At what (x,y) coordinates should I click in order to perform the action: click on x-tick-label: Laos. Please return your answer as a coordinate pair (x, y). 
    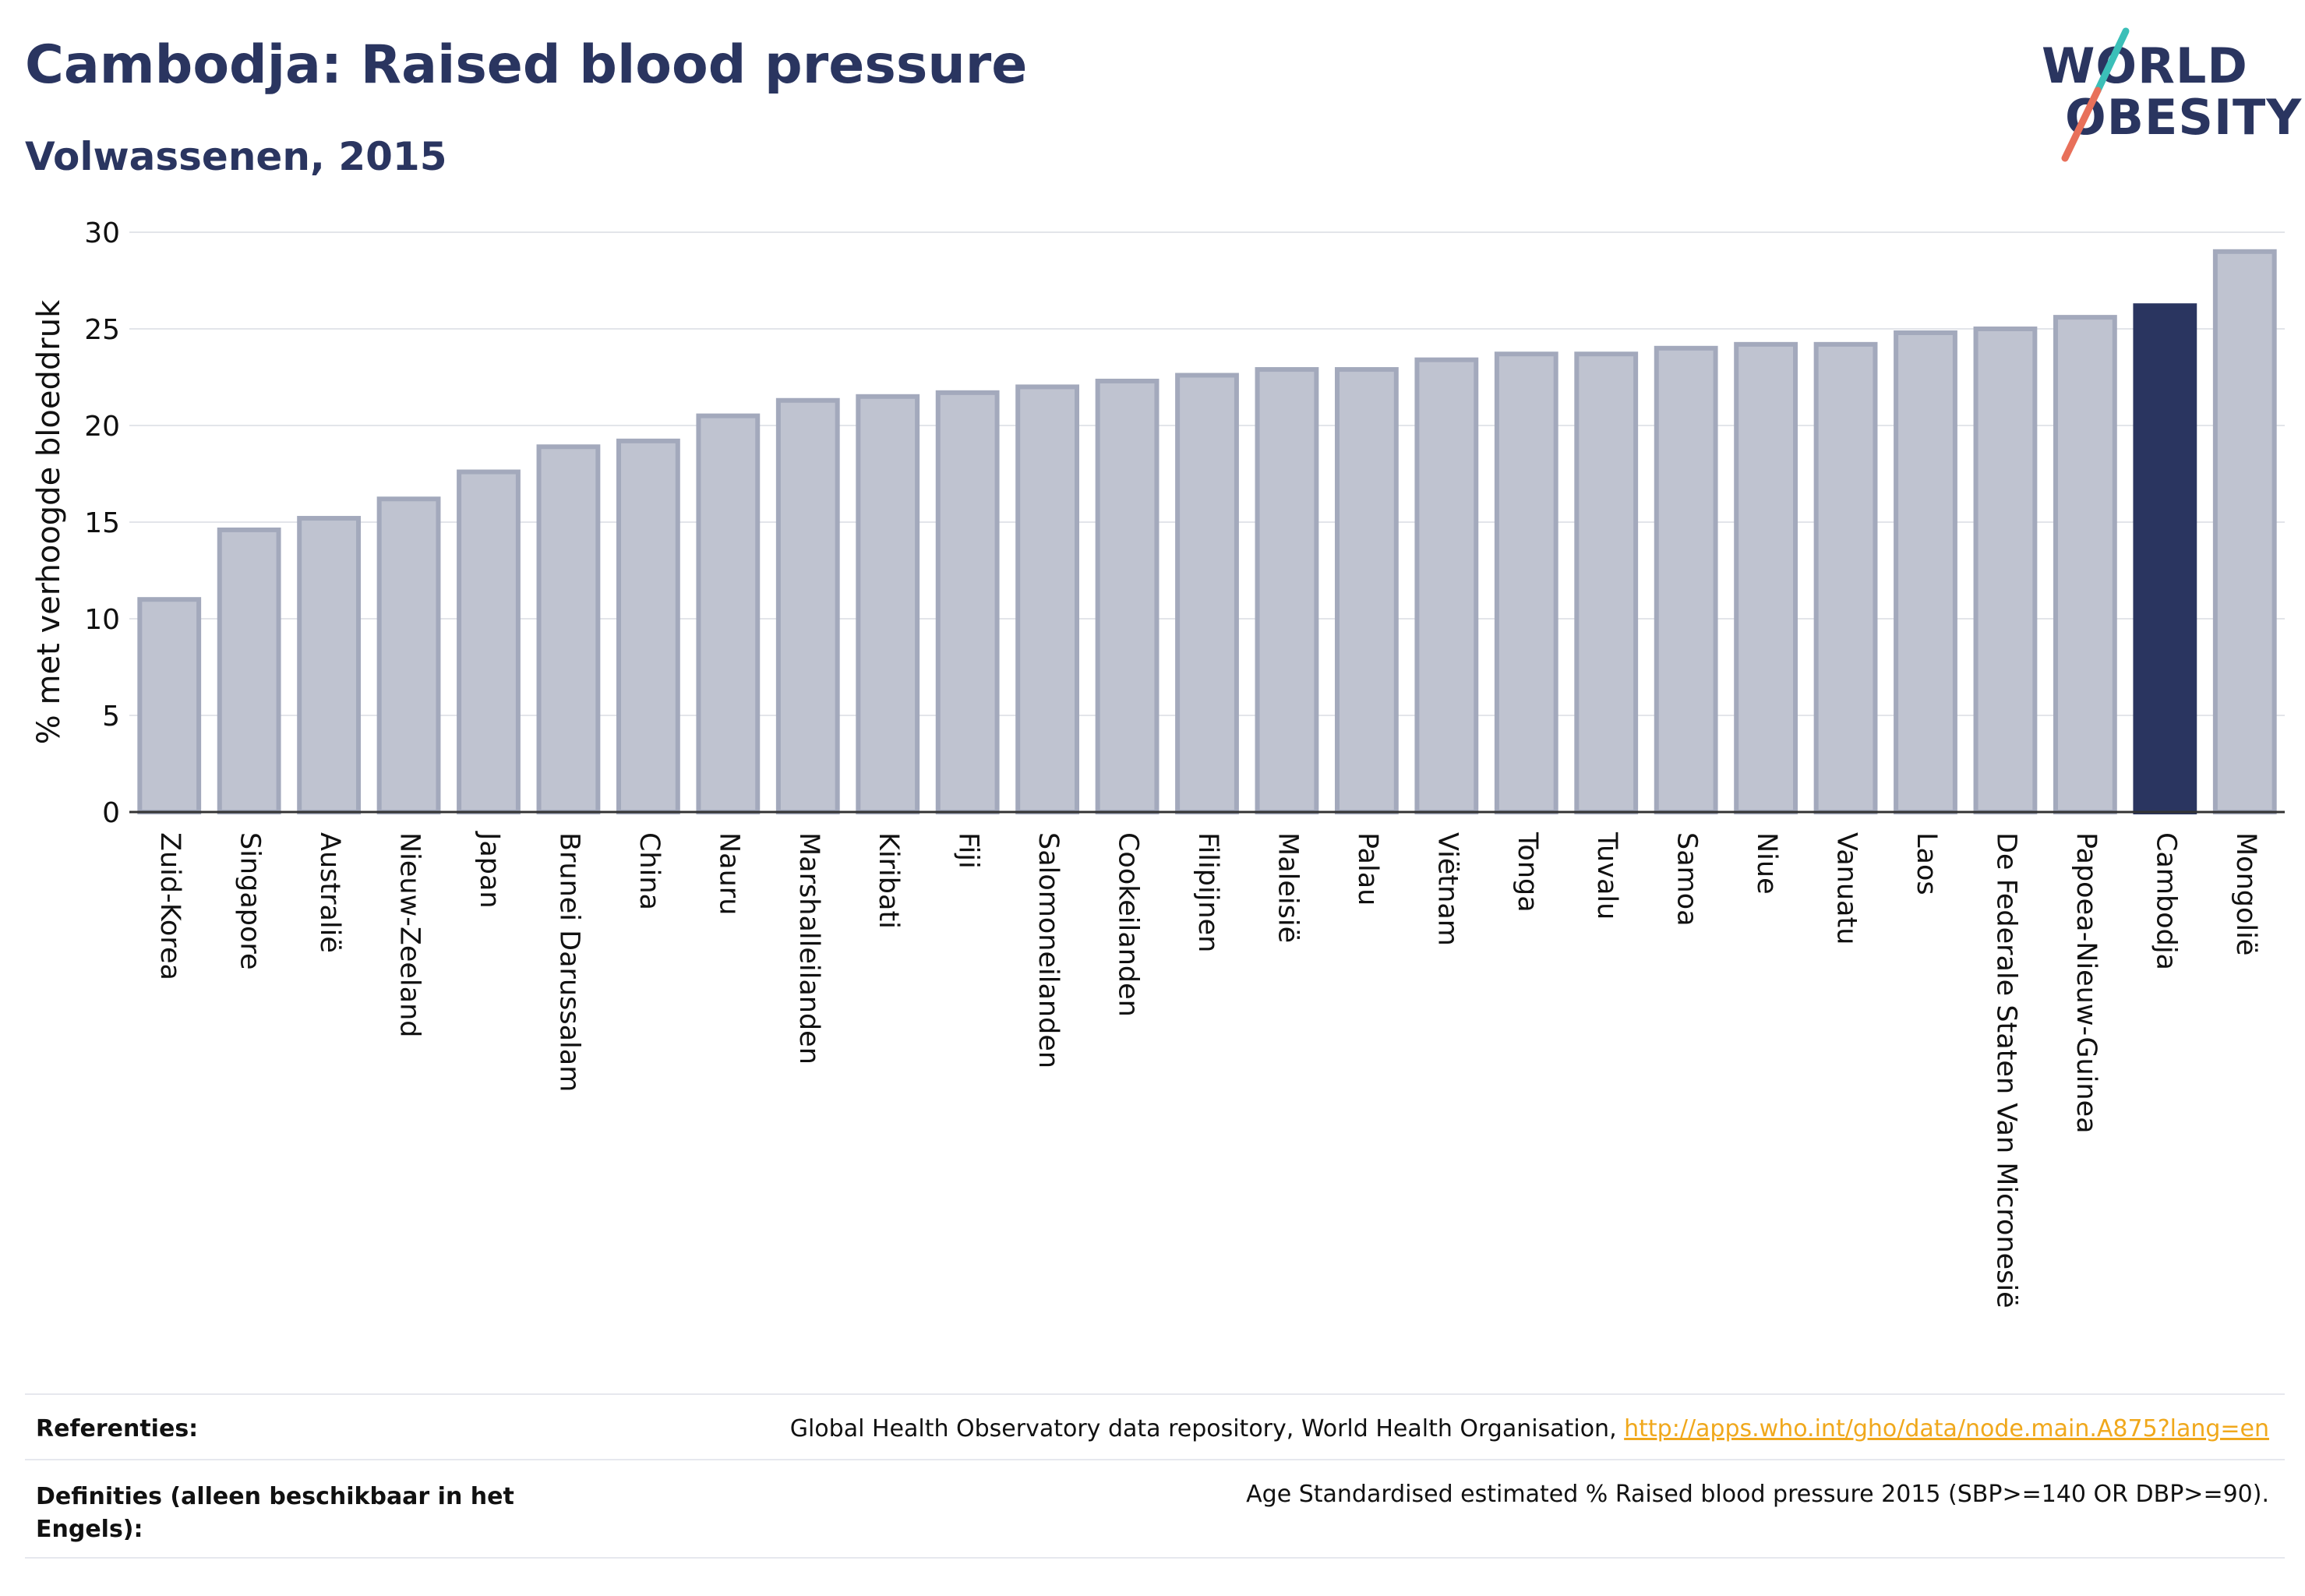
    Looking at the image, I should click on (1926, 863).